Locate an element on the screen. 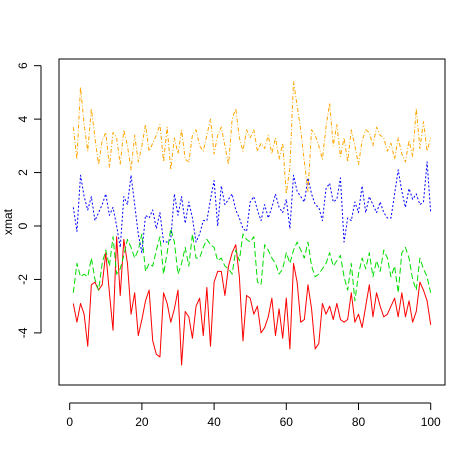  y-axis: -4 -2 0 2 4 6 is located at coordinates (29, 200).